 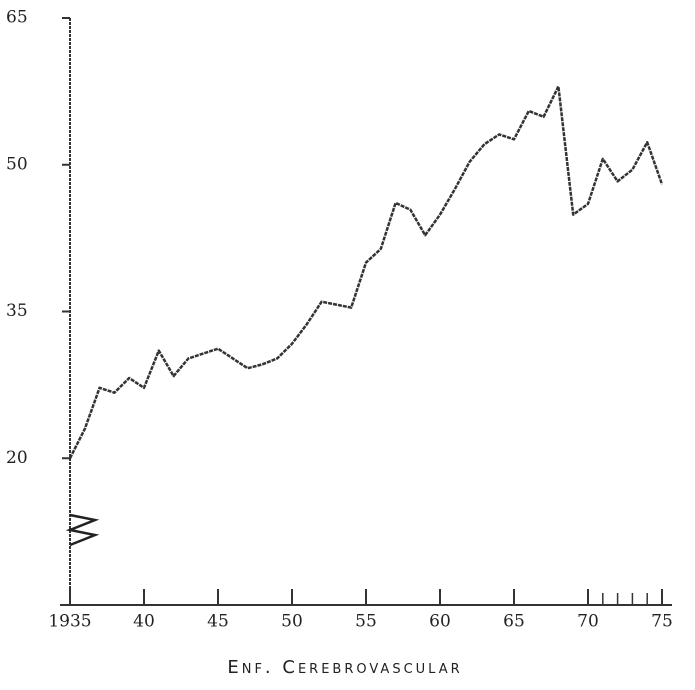 I want to click on x-tick-label: 65, so click(x=514, y=622).